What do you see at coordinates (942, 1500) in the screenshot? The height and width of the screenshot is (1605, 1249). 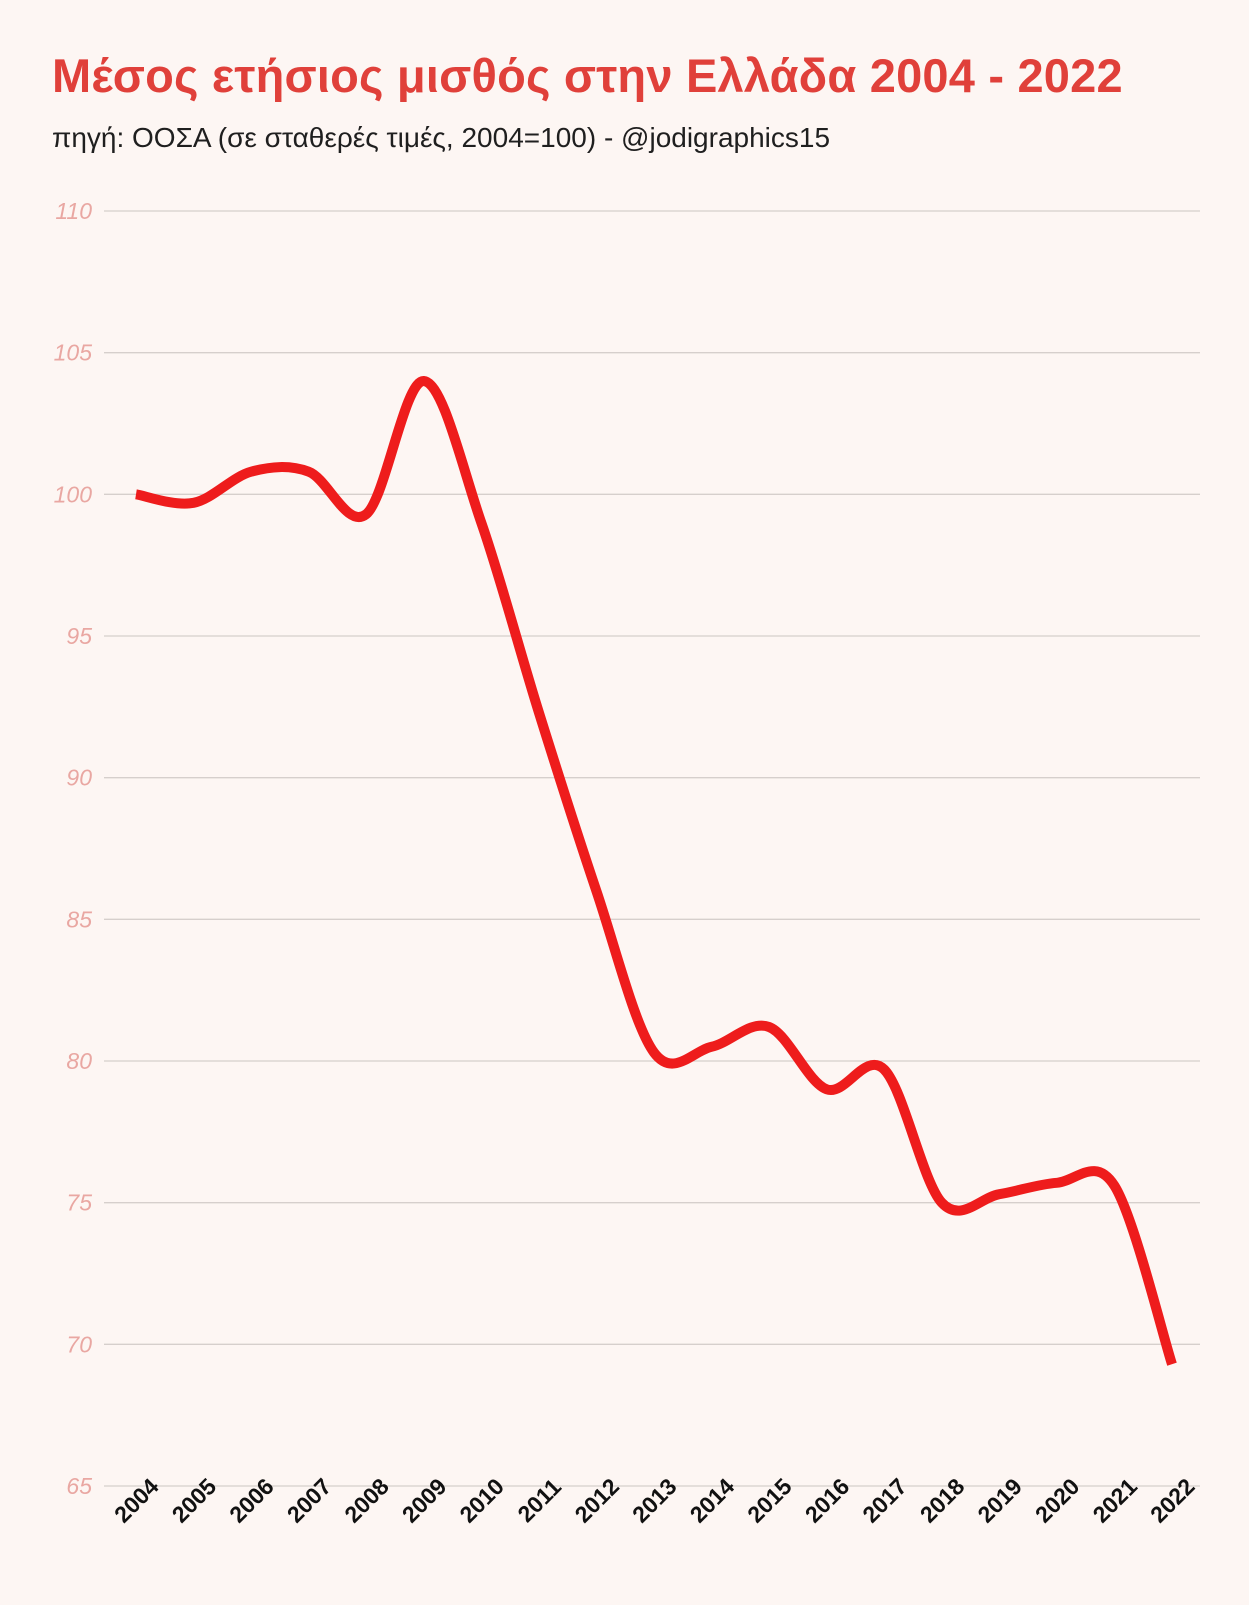 I see `x-tick-label-2018: 2018` at bounding box center [942, 1500].